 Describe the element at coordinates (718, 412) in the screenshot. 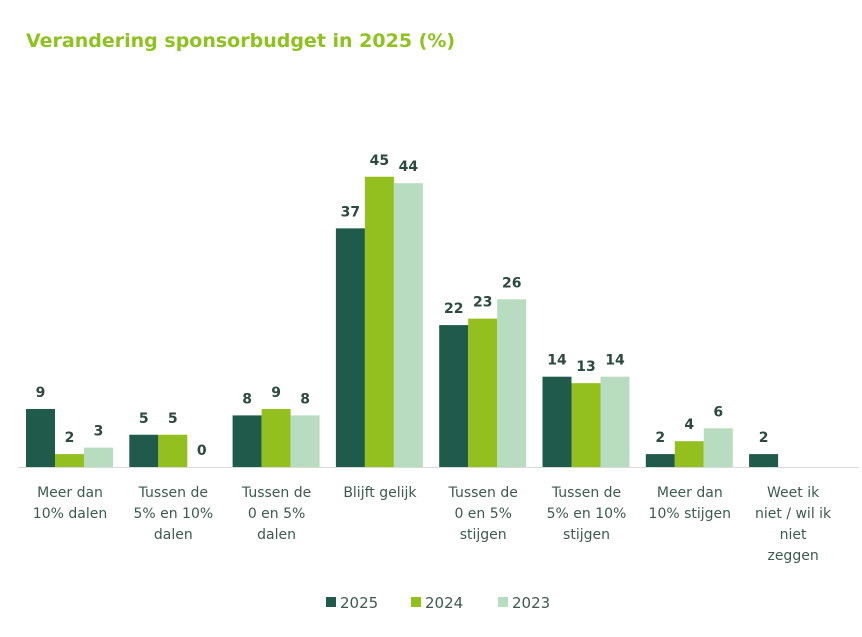

I see `data-label-2023: 6` at that location.